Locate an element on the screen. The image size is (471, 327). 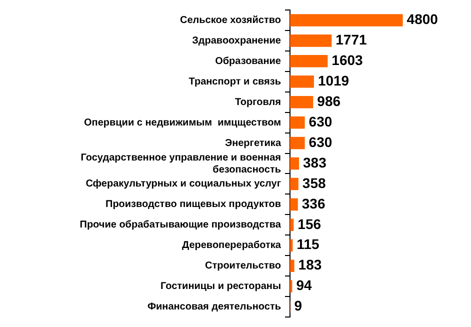
y-tick-label: Сферакультурных и социальных услуг is located at coordinates (183, 184).